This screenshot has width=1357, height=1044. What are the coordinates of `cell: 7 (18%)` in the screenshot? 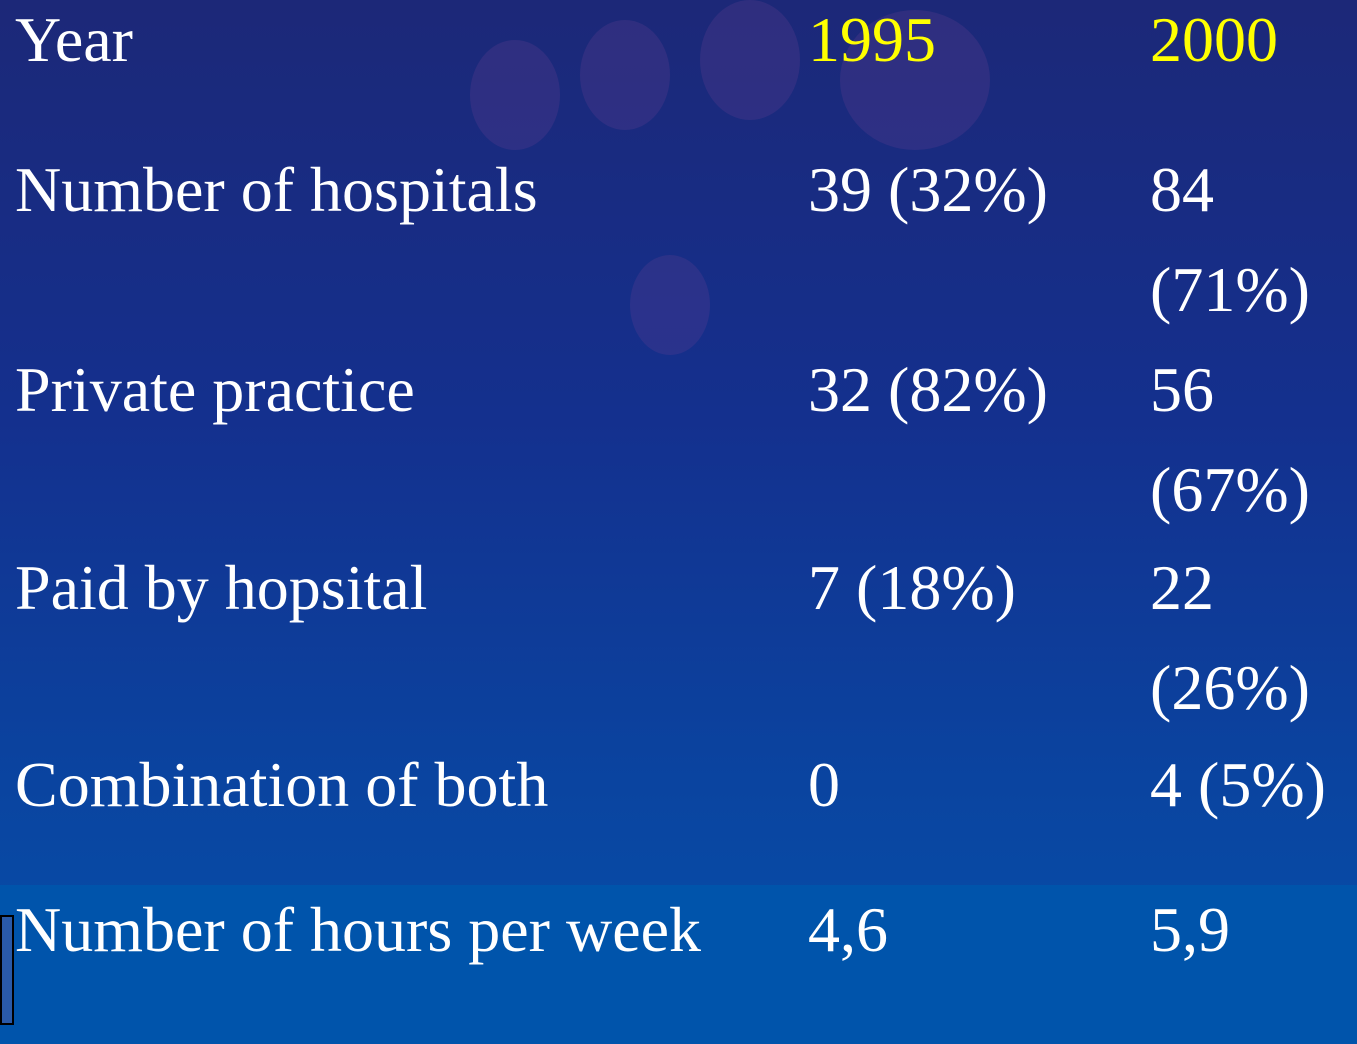 It's located at (912, 587).